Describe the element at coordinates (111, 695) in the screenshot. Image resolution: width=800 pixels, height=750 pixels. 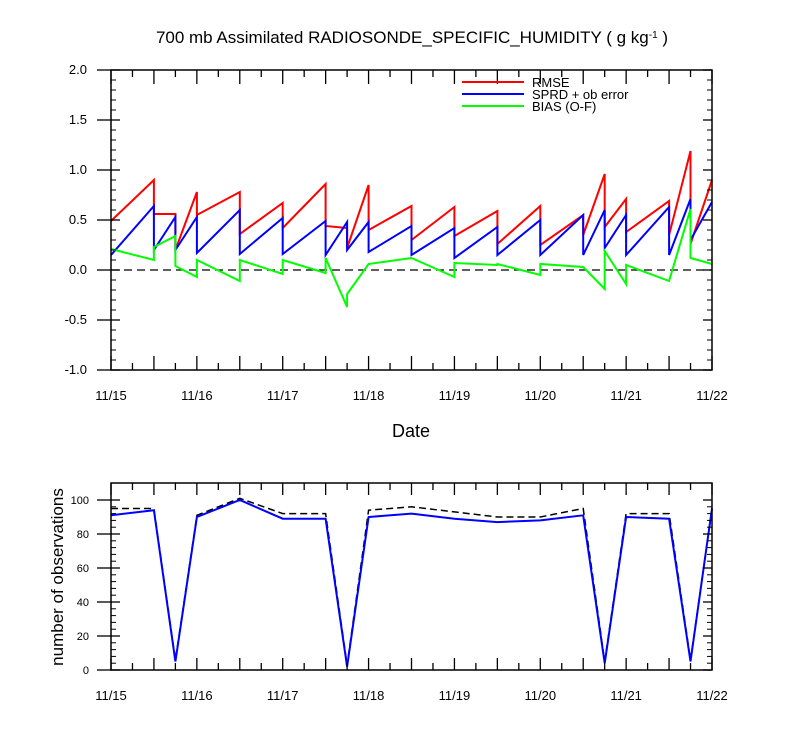
I see `bottom-x-tick-label: 11/15` at that location.